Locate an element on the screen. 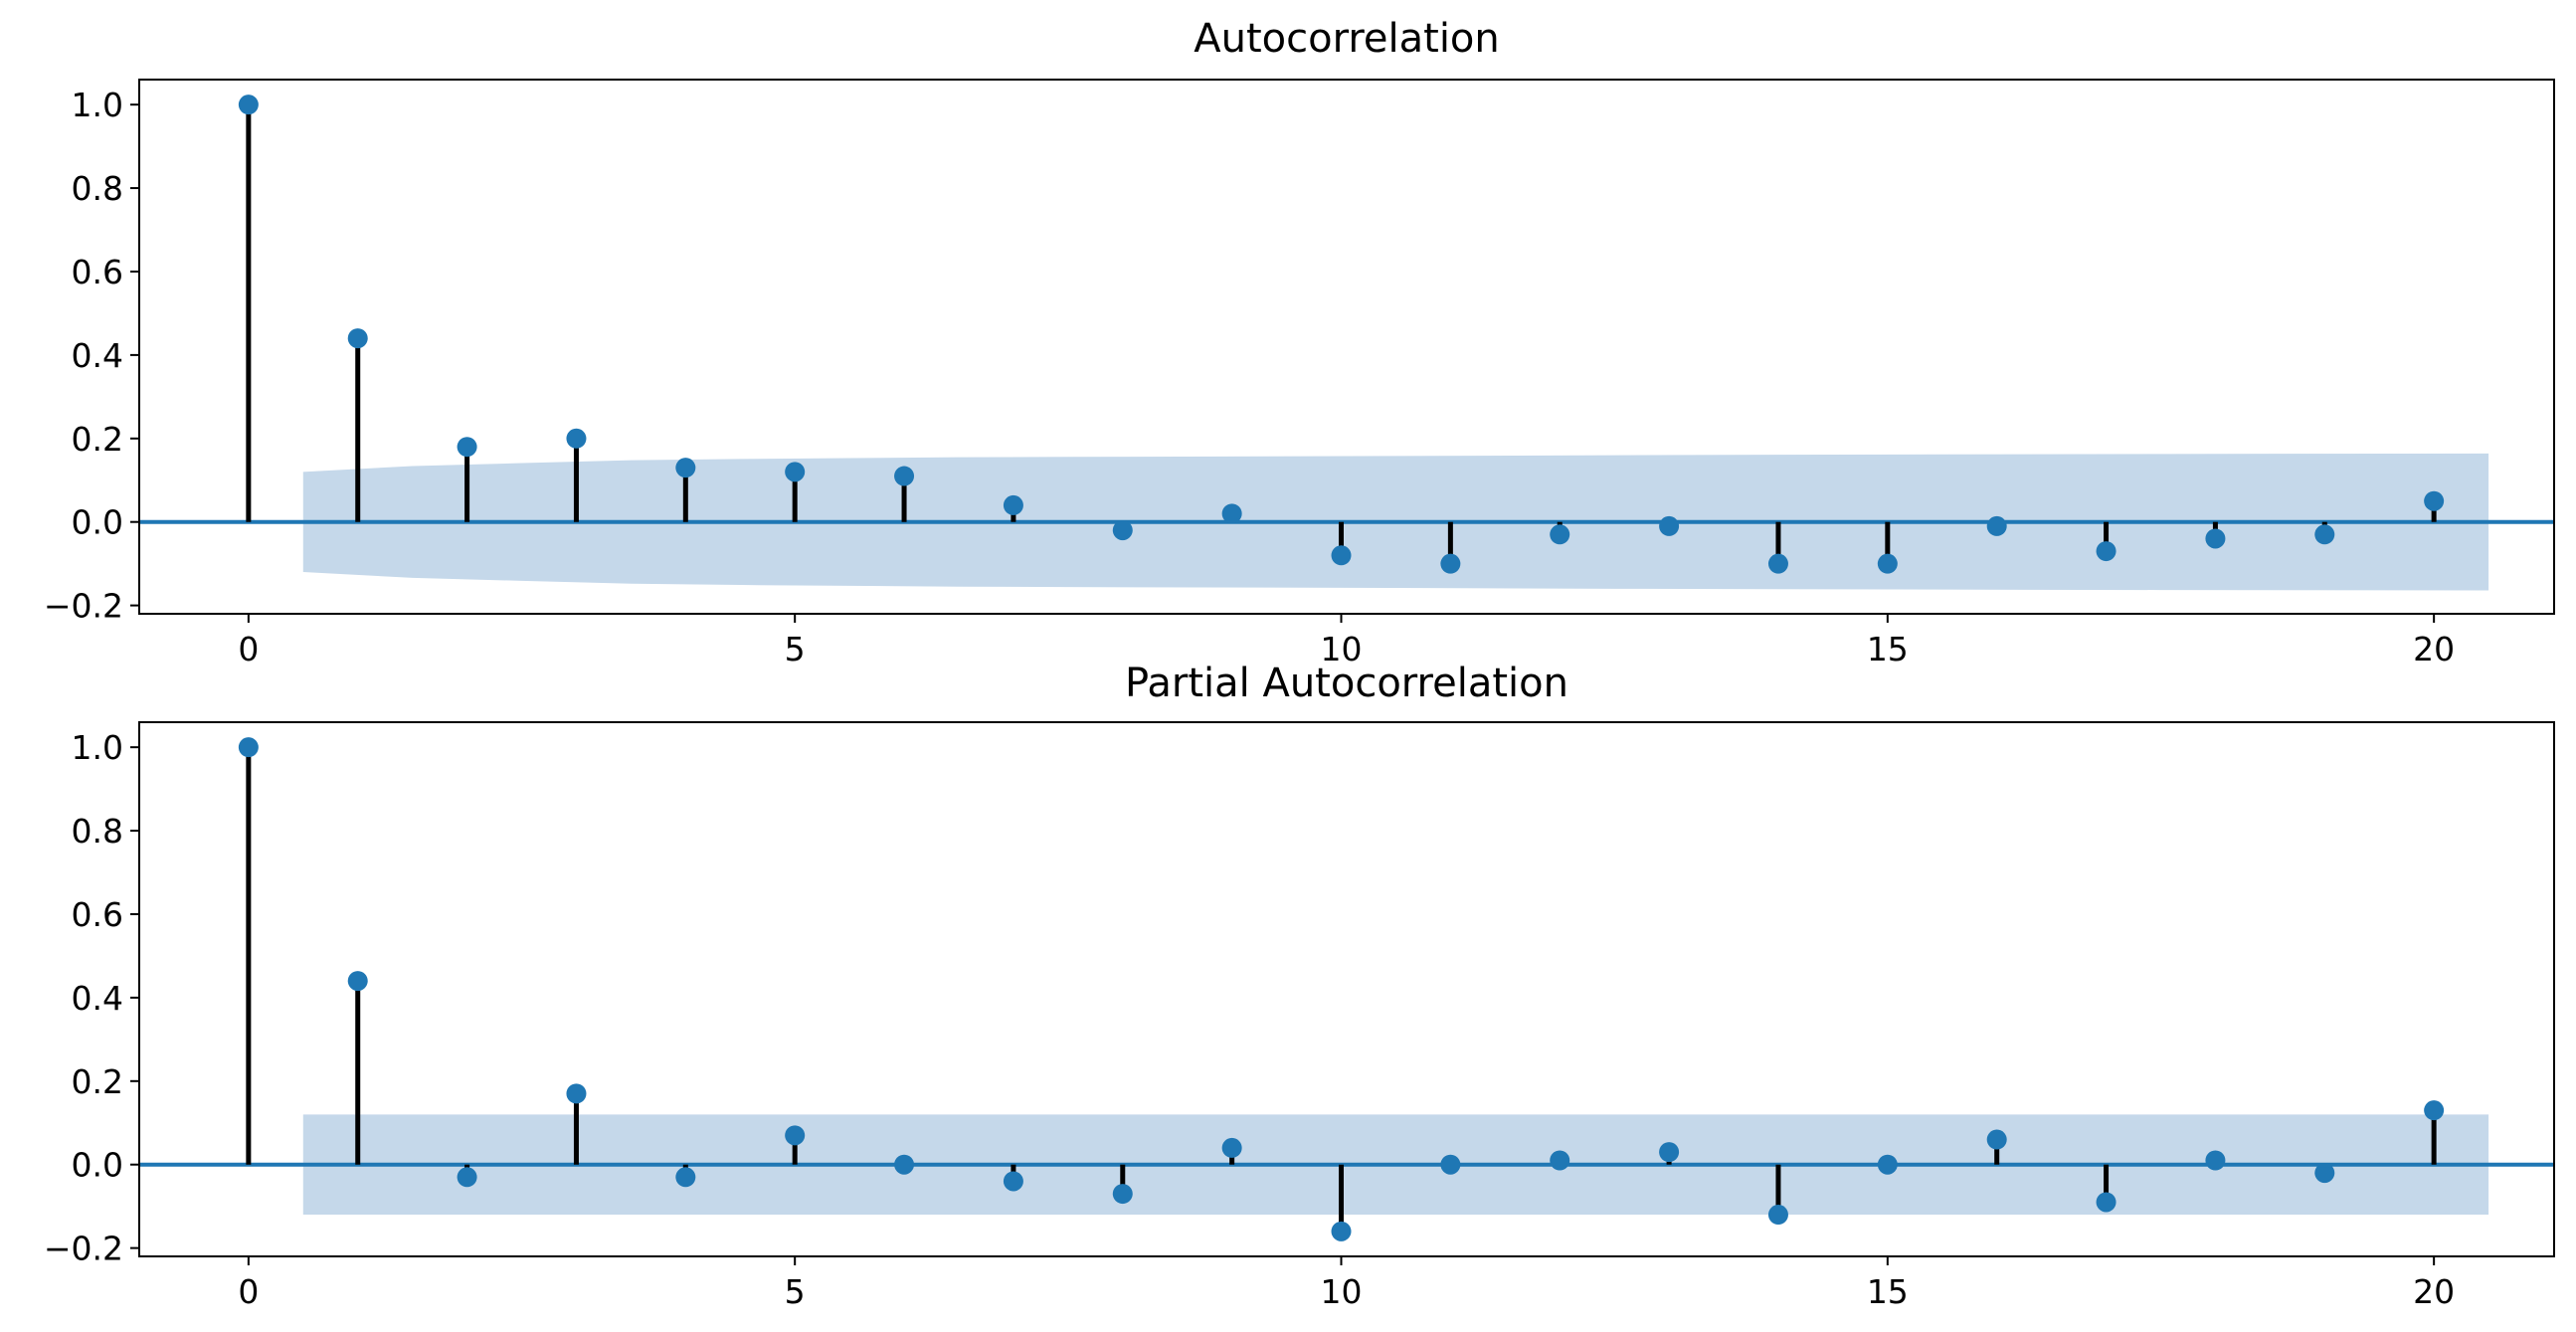 This screenshot has width=2576, height=1332. chart-title: Autocorrelation is located at coordinates (1347, 39).